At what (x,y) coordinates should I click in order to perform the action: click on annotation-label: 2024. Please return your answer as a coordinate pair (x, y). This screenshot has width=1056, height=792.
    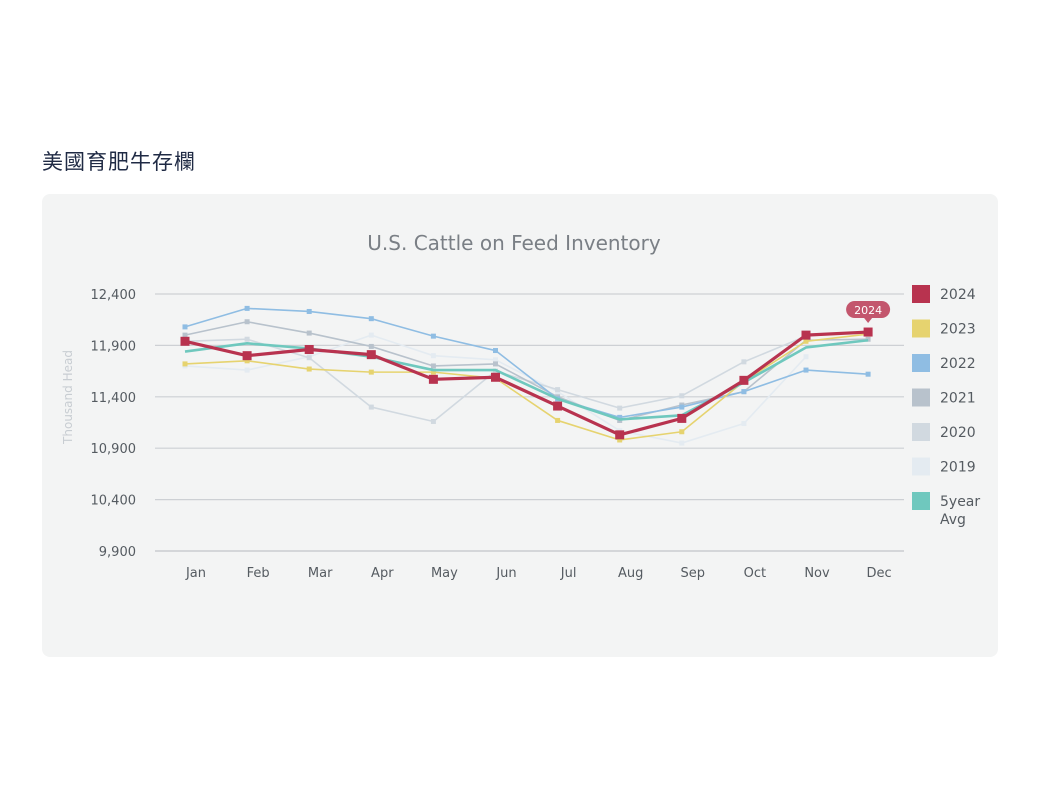
    Looking at the image, I should click on (868, 310).